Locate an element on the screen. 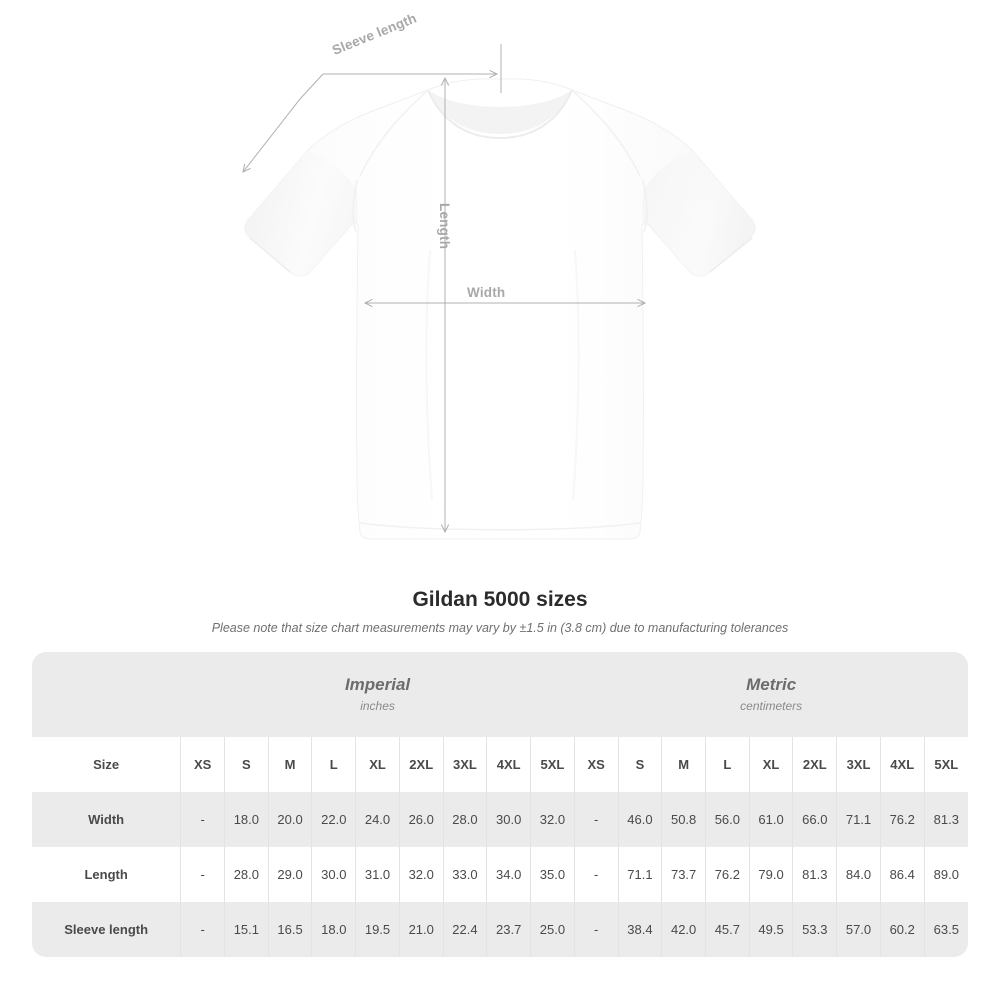  cell-width-imperial-2xl: 26.0 is located at coordinates (421, 819).